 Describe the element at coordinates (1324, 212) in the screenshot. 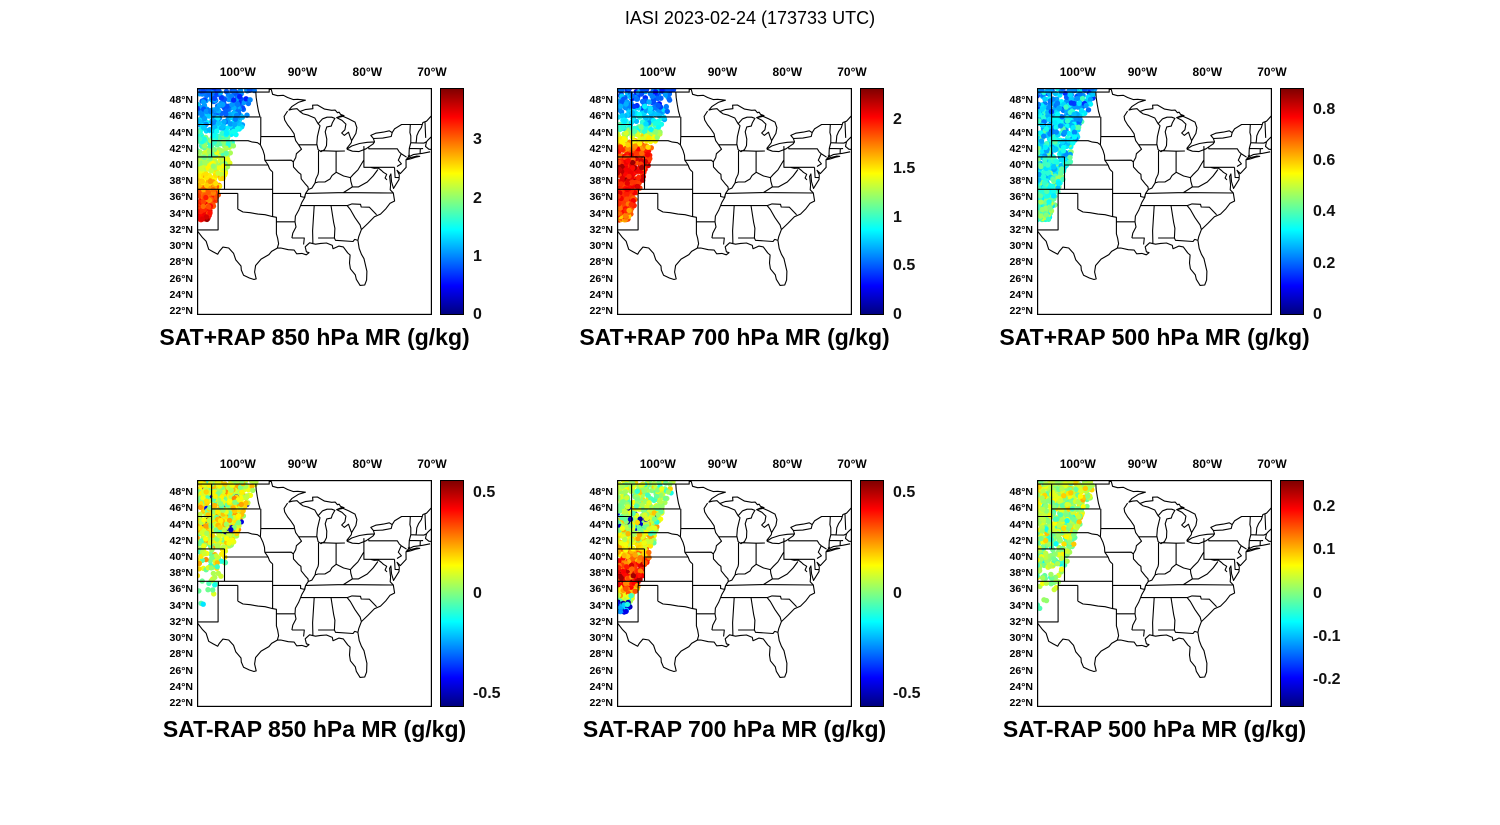

I see `colorbar-tick-label: 0.4` at that location.